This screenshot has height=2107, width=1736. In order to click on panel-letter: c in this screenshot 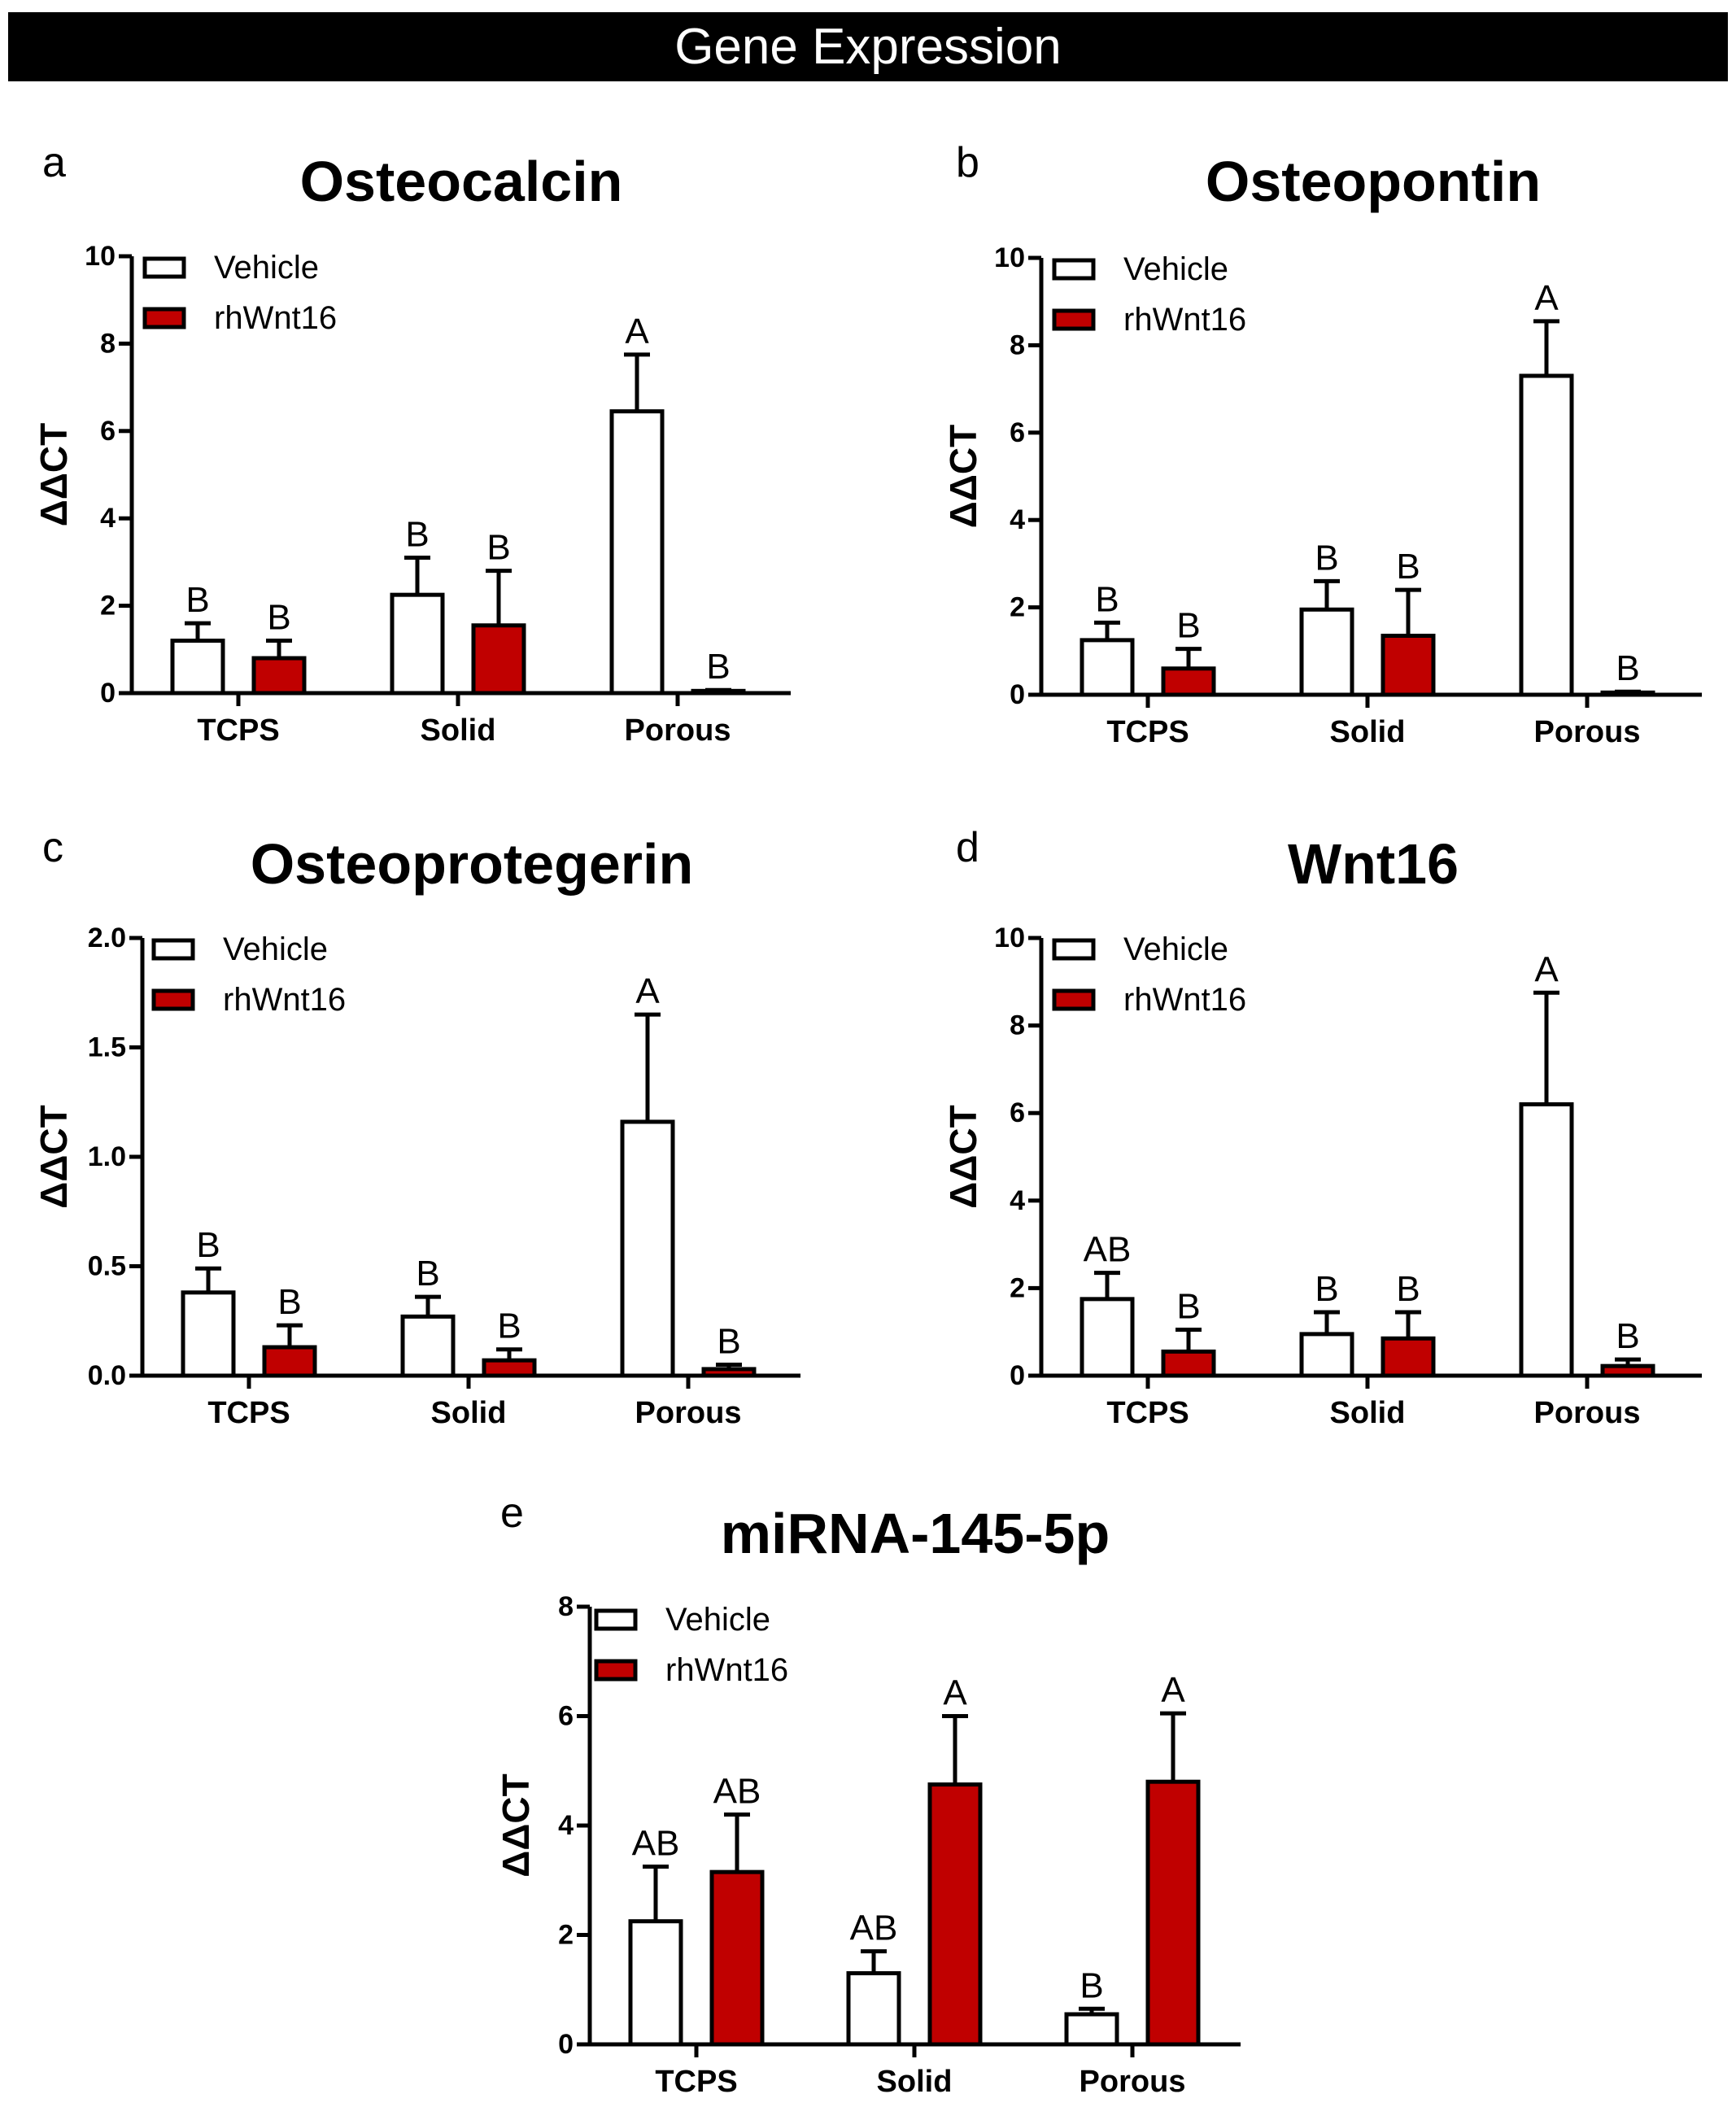, I will do `click(52, 848)`.